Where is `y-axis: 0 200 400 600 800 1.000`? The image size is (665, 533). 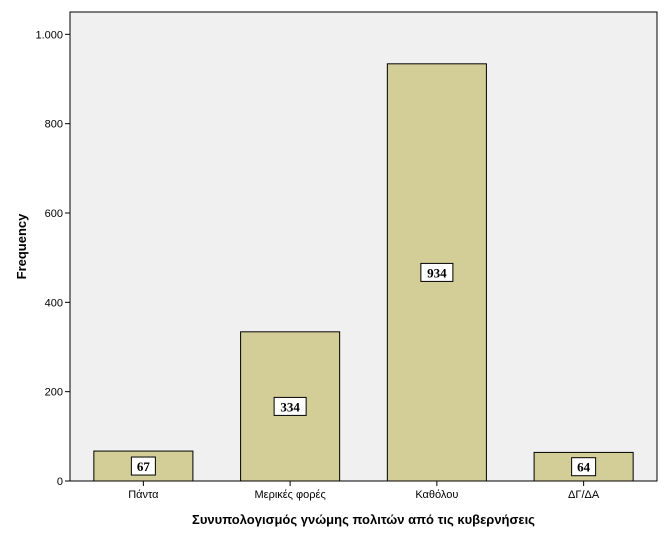
y-axis: 0 200 400 600 800 1.000 is located at coordinates (52, 258).